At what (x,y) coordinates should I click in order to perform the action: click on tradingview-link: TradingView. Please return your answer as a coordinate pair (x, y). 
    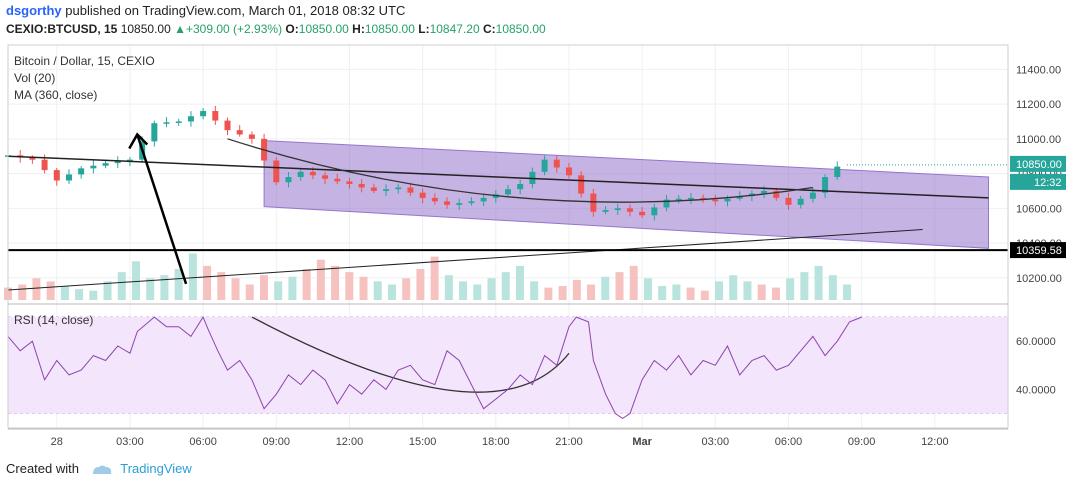
    Looking at the image, I should click on (156, 468).